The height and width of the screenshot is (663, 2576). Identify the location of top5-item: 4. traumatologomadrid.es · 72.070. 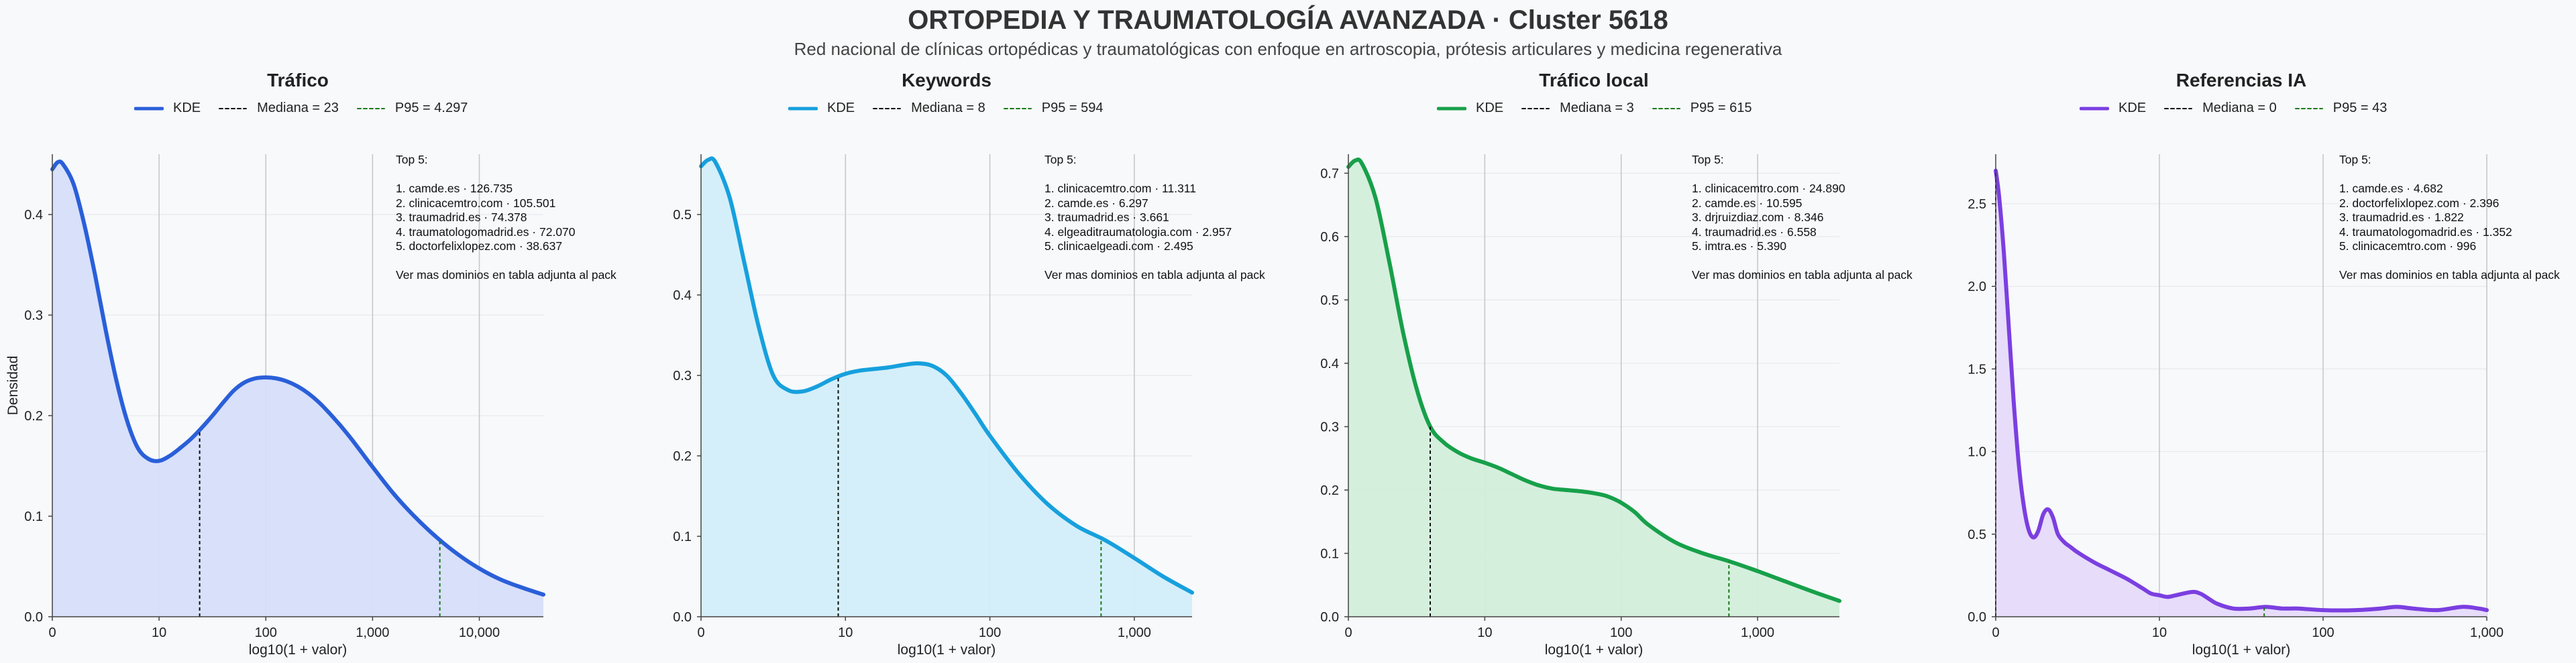
(486, 232).